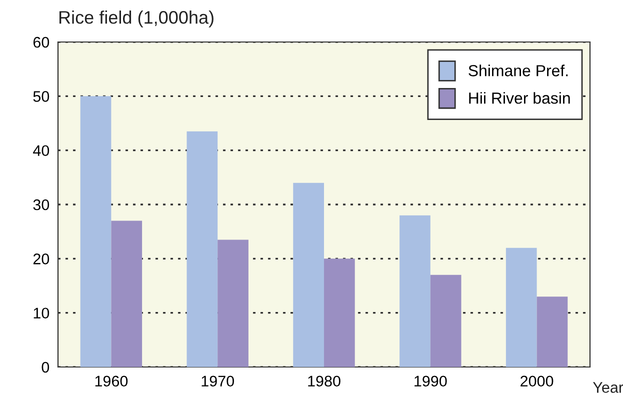 The image size is (623, 403). Describe the element at coordinates (518, 70) in the screenshot. I see `legend-label: Shimane Pref.` at that location.